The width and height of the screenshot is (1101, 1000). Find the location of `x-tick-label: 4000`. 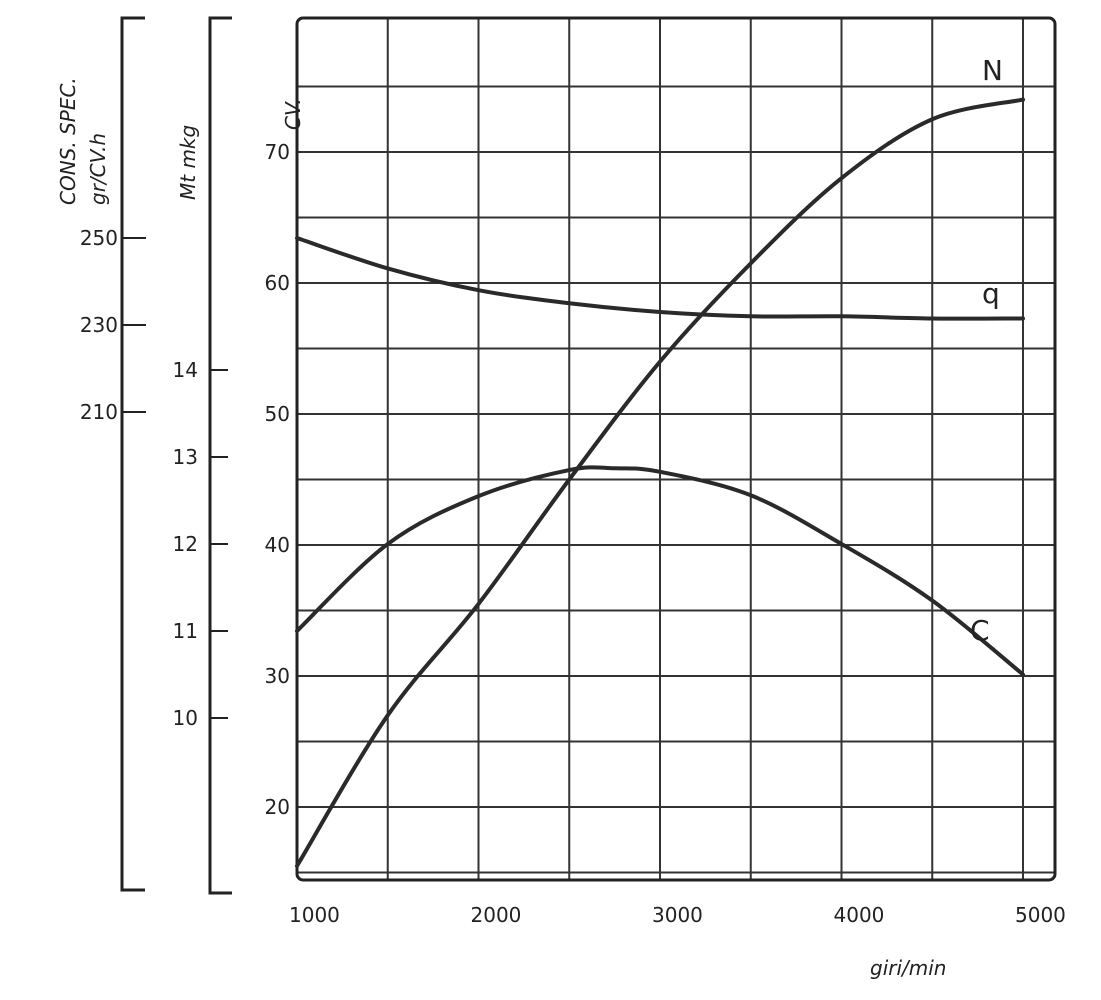

x-tick-label: 4000 is located at coordinates (859, 915).